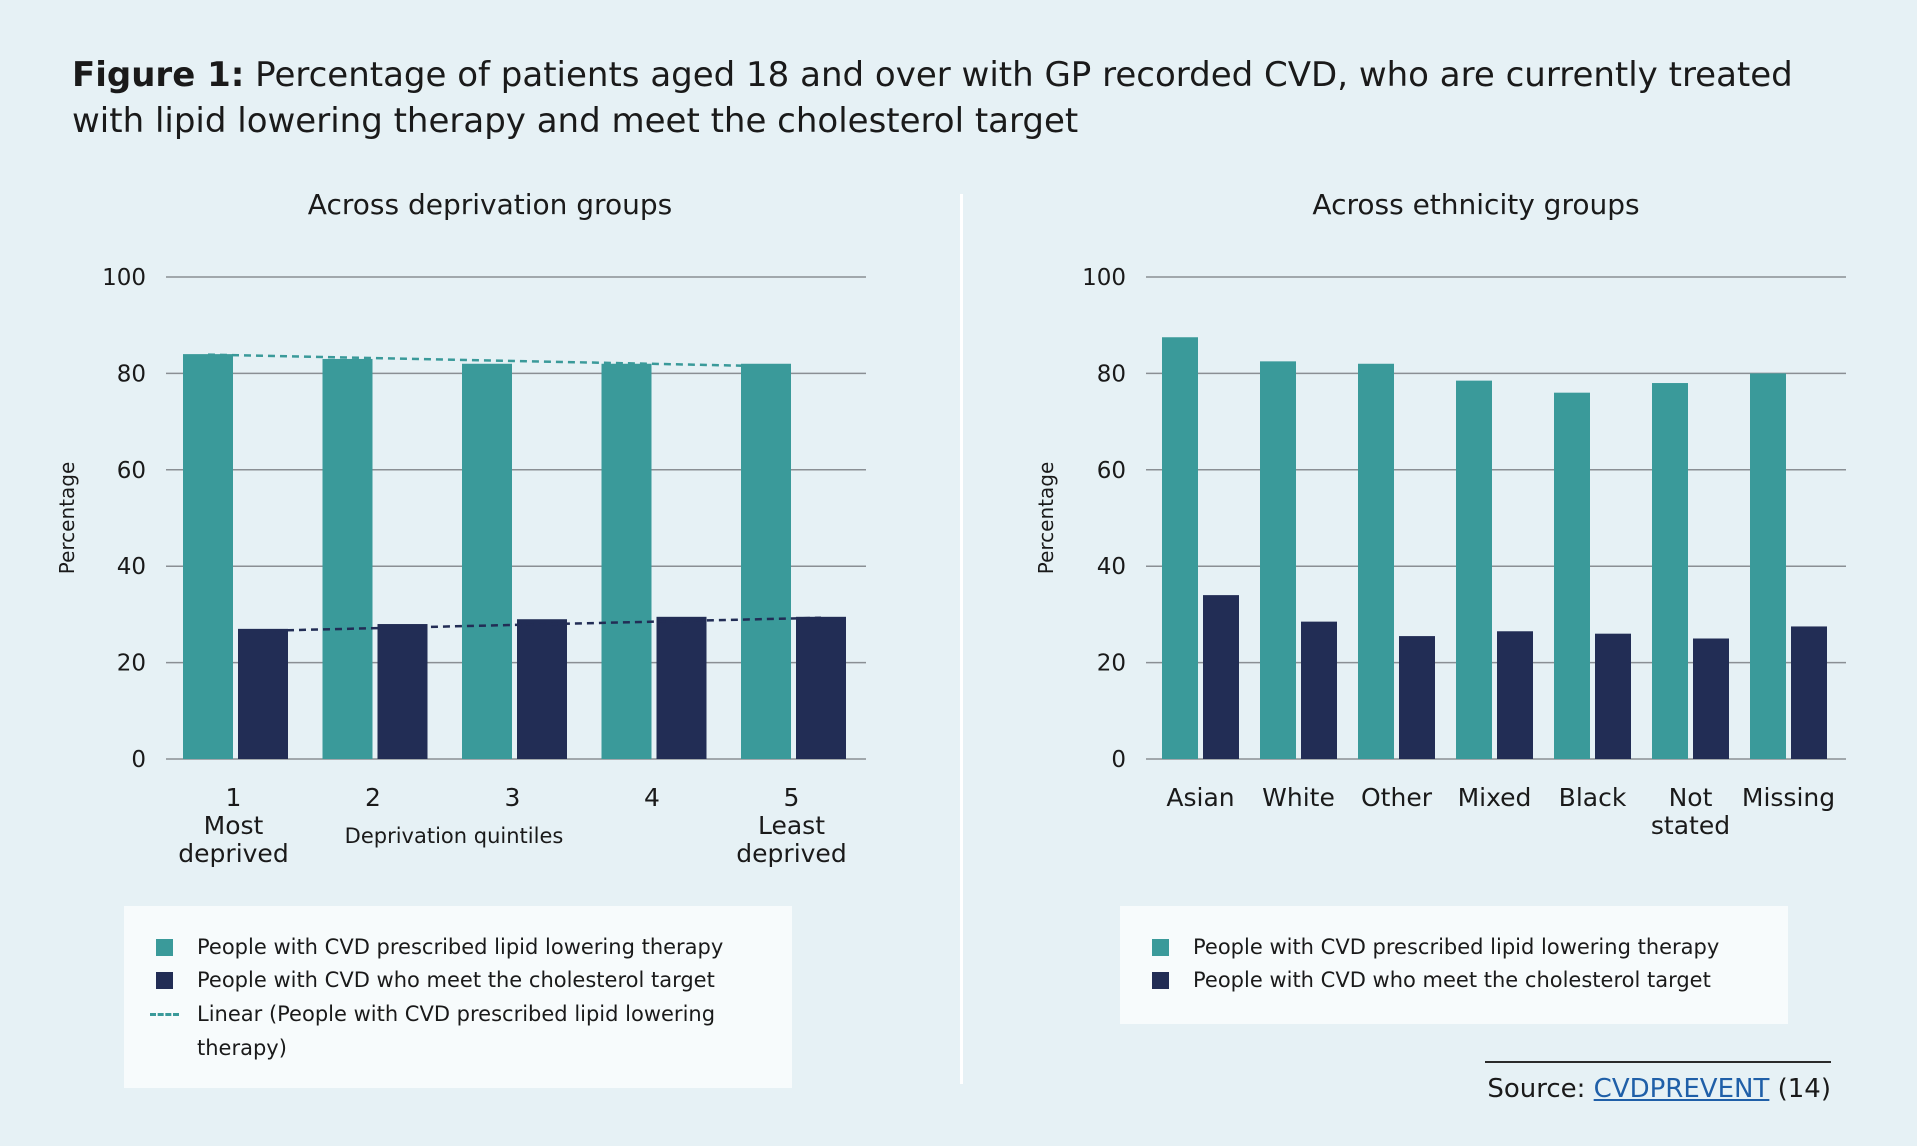 The height and width of the screenshot is (1146, 1917). What do you see at coordinates (1804, 1089) in the screenshot?
I see `source-suffix: (14)` at bounding box center [1804, 1089].